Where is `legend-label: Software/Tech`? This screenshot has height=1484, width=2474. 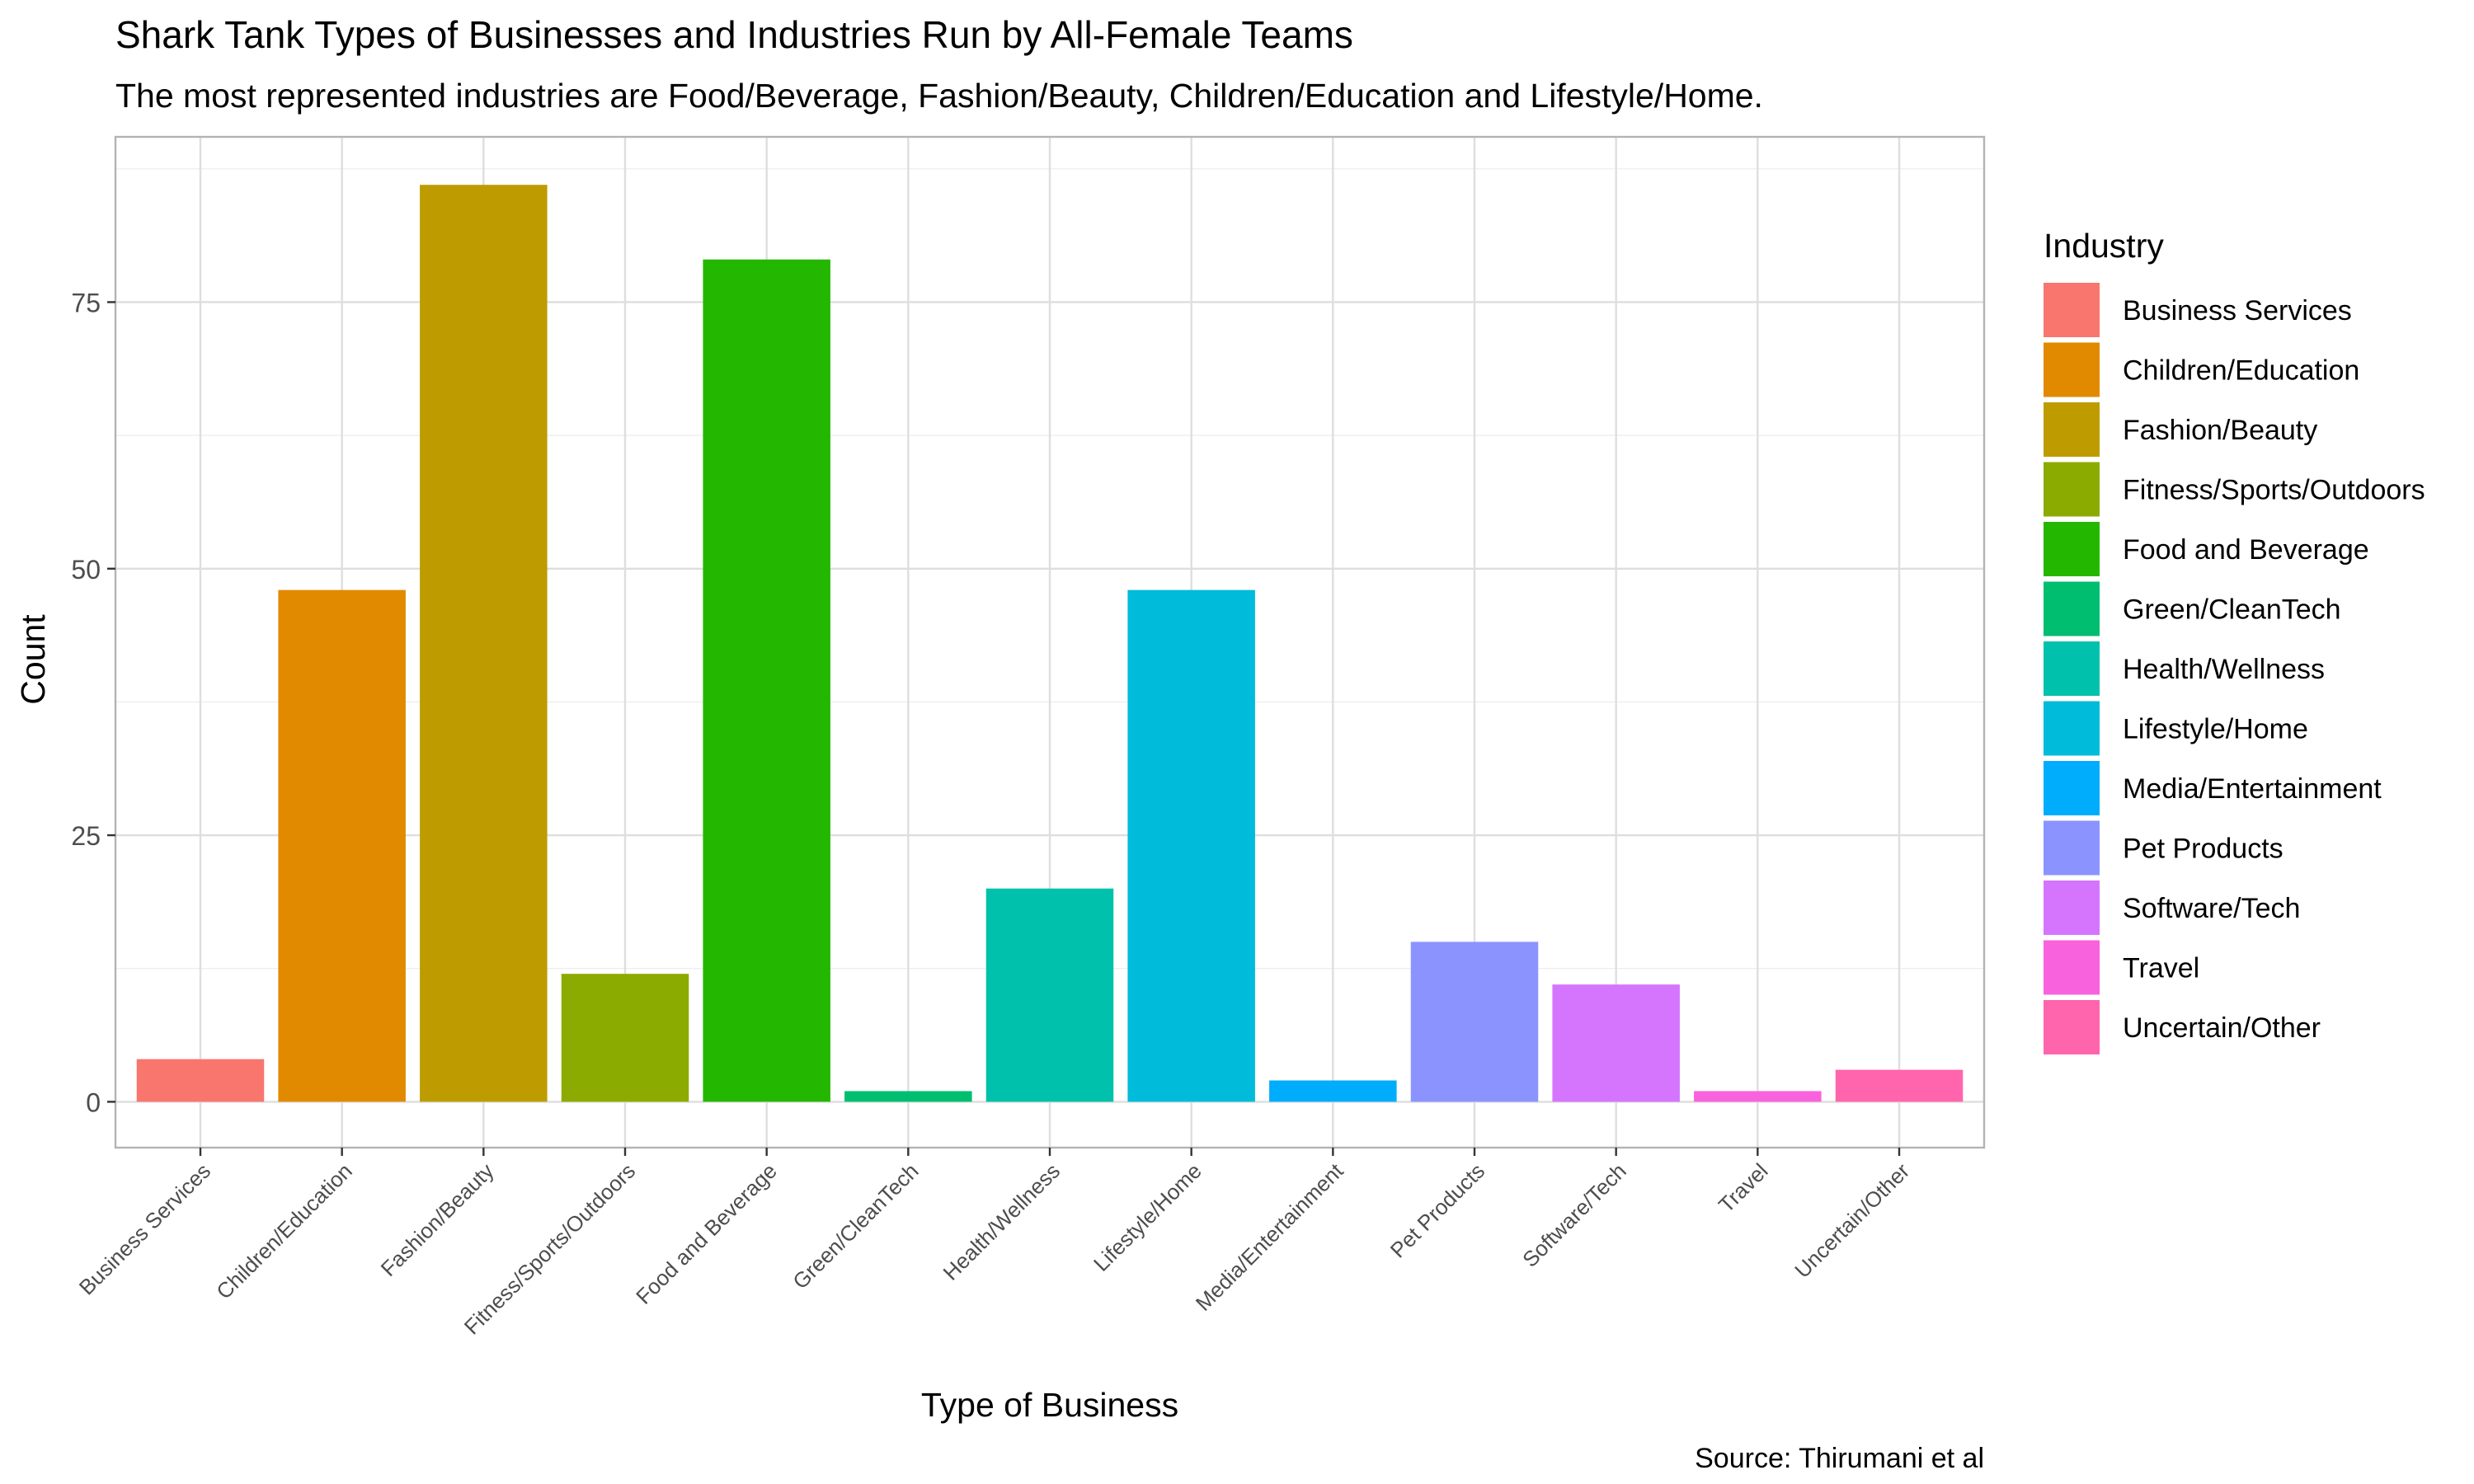
legend-label: Software/Tech is located at coordinates (2211, 909).